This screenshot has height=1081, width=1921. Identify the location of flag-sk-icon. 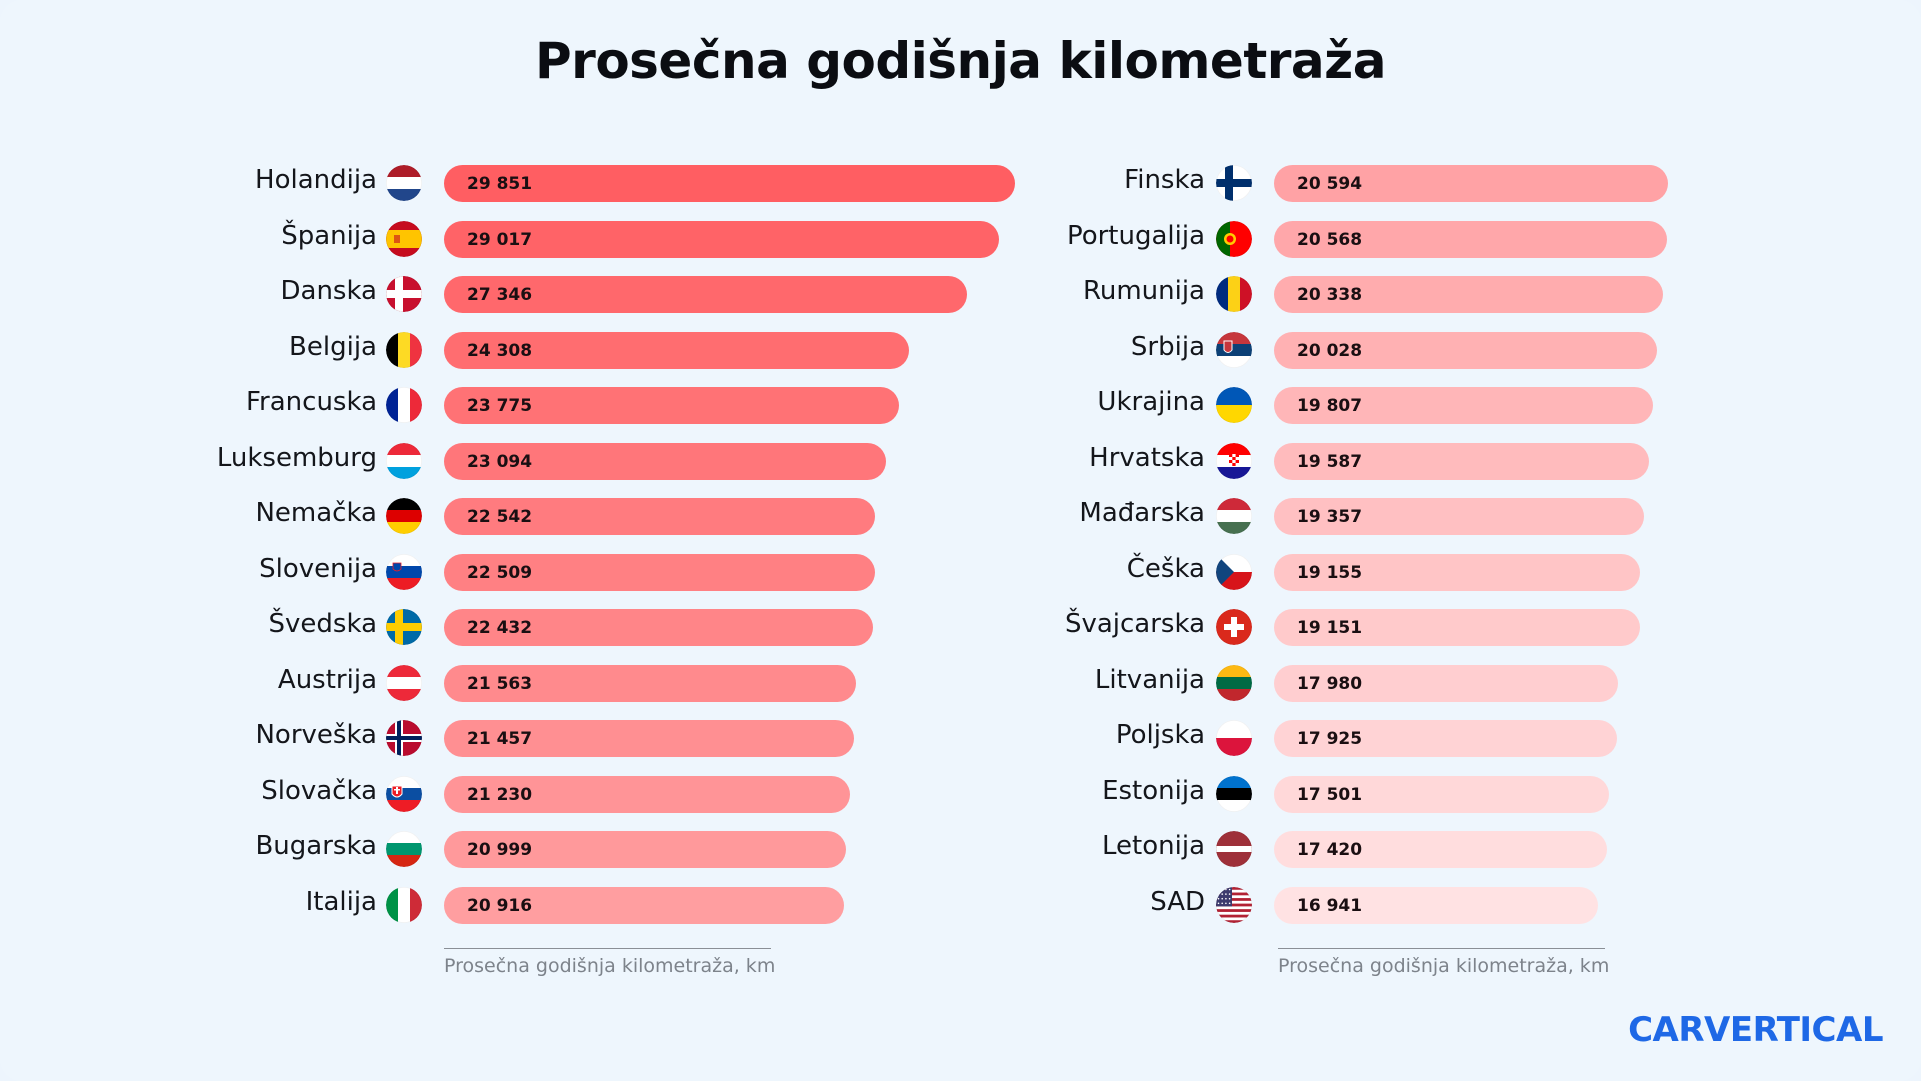
(404, 793).